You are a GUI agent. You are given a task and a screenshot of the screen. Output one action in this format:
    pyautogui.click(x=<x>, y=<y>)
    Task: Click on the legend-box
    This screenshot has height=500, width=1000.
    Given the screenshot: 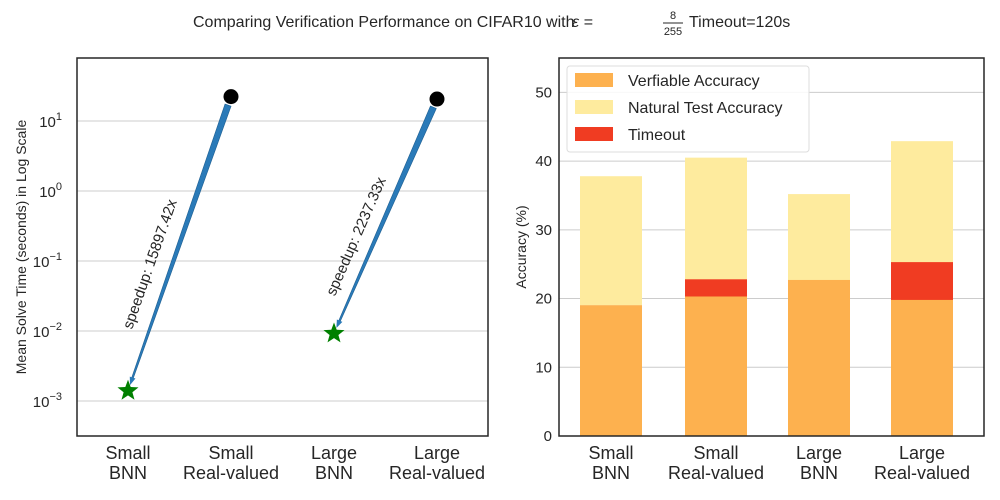 What is the action you would take?
    pyautogui.click(x=688, y=109)
    